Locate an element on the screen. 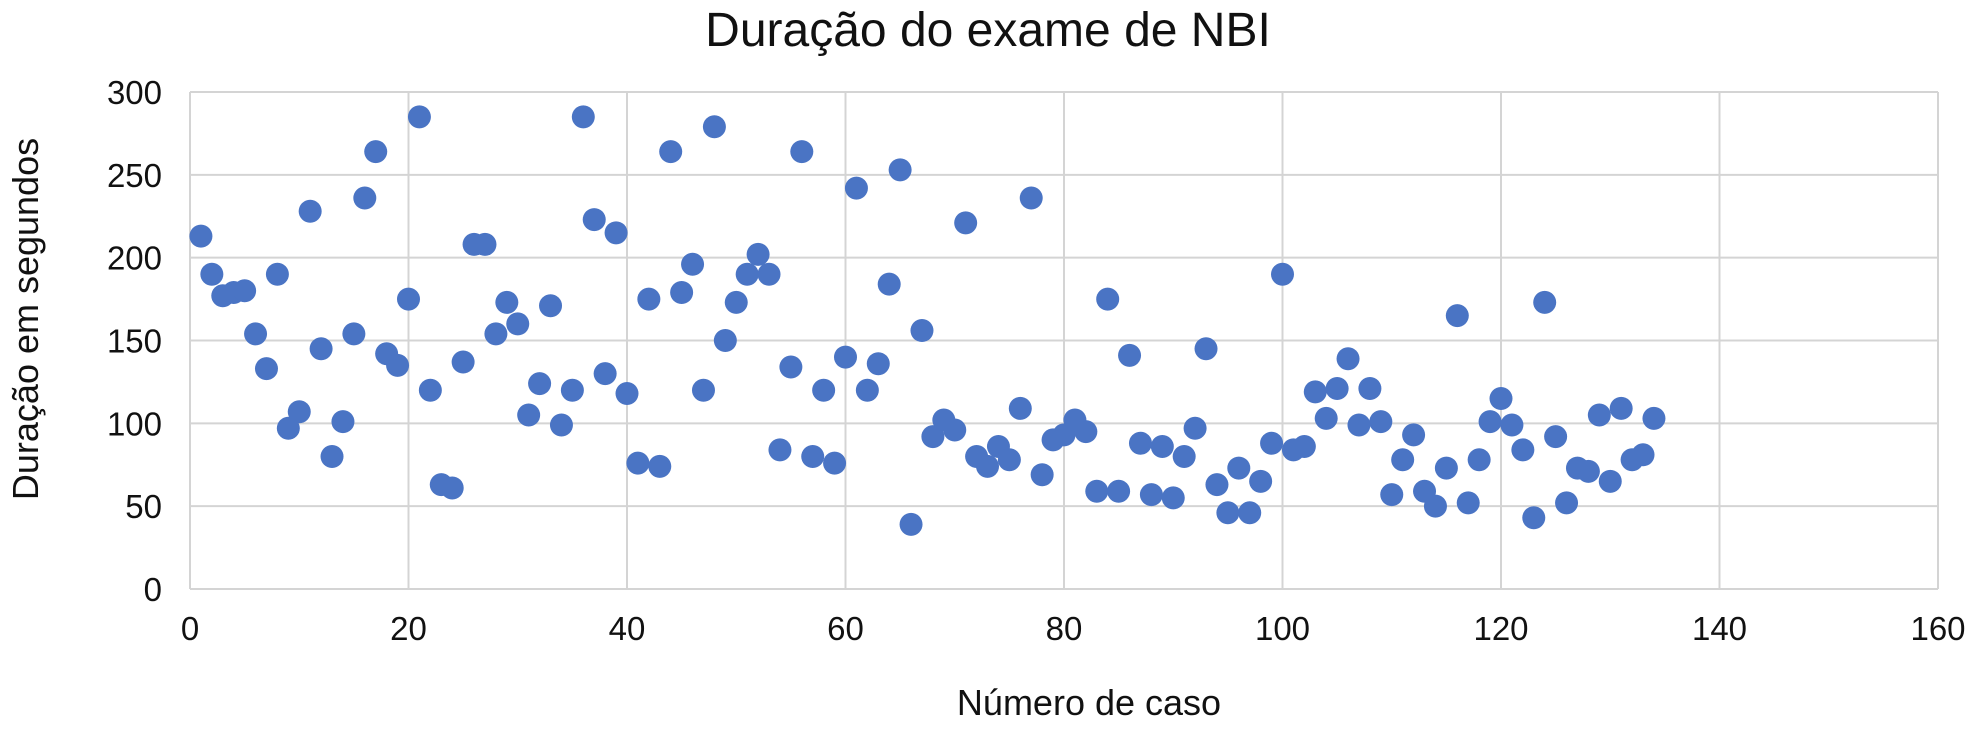  y-tick-label: 150 is located at coordinates (134, 341).